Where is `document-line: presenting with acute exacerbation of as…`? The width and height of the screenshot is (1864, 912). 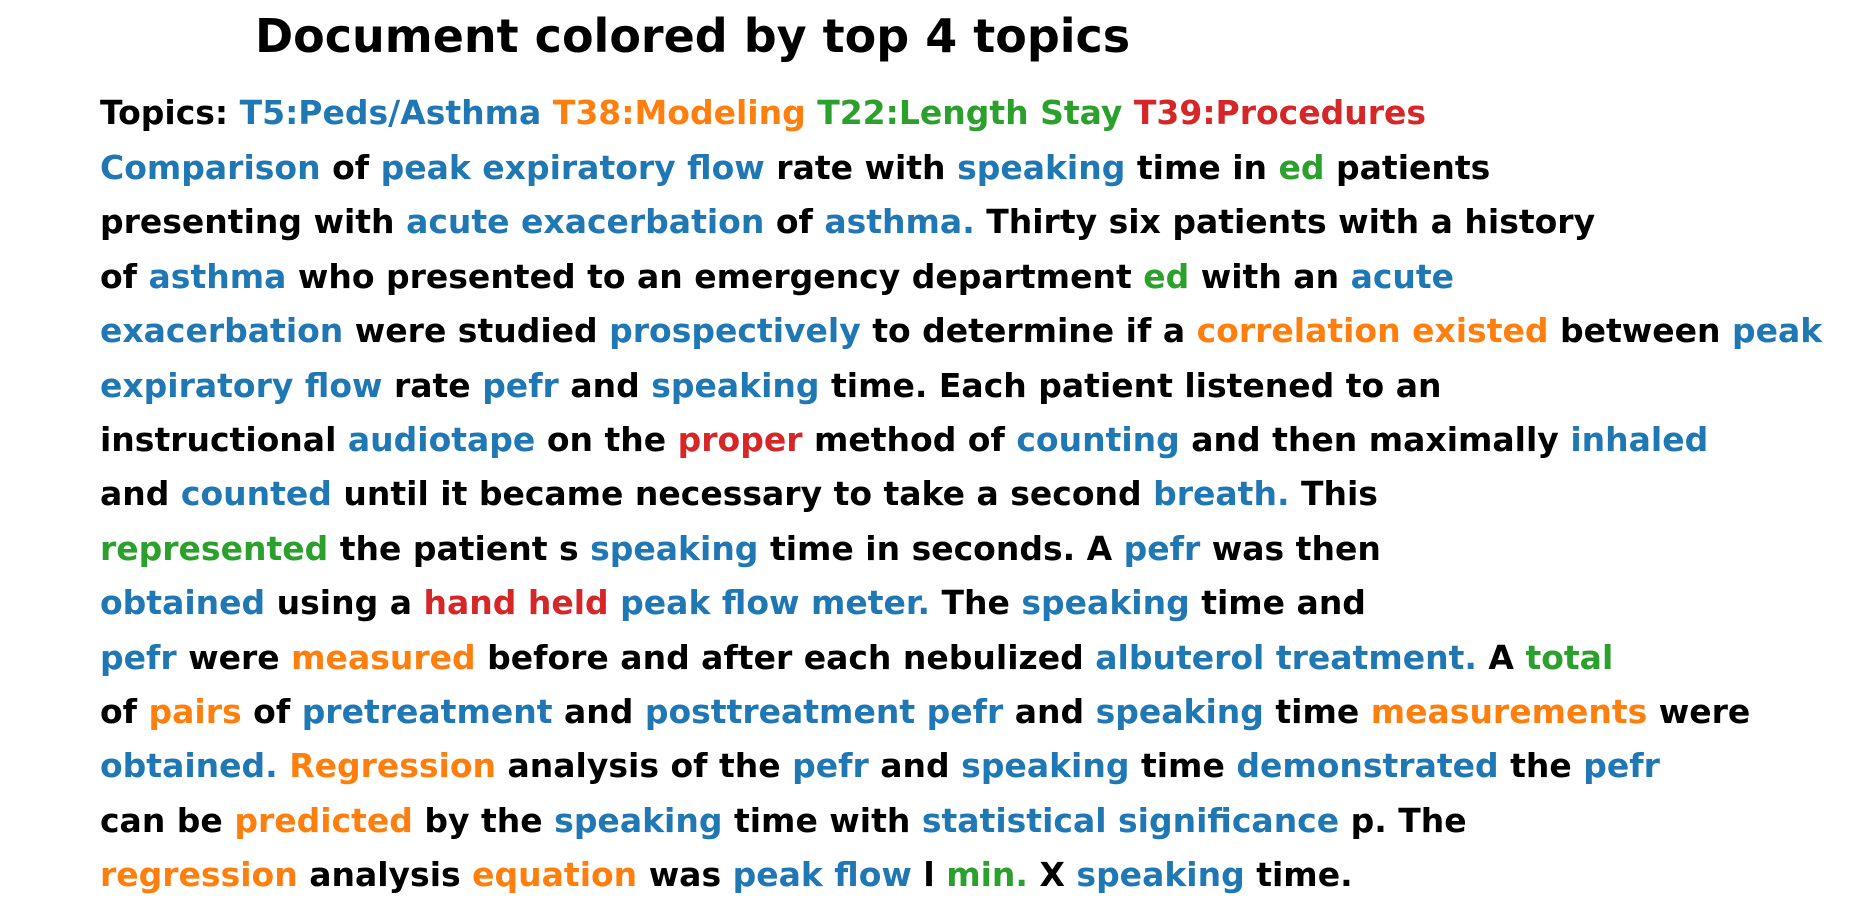
document-line: presenting with acute exacerbation of as… is located at coordinates (847, 222).